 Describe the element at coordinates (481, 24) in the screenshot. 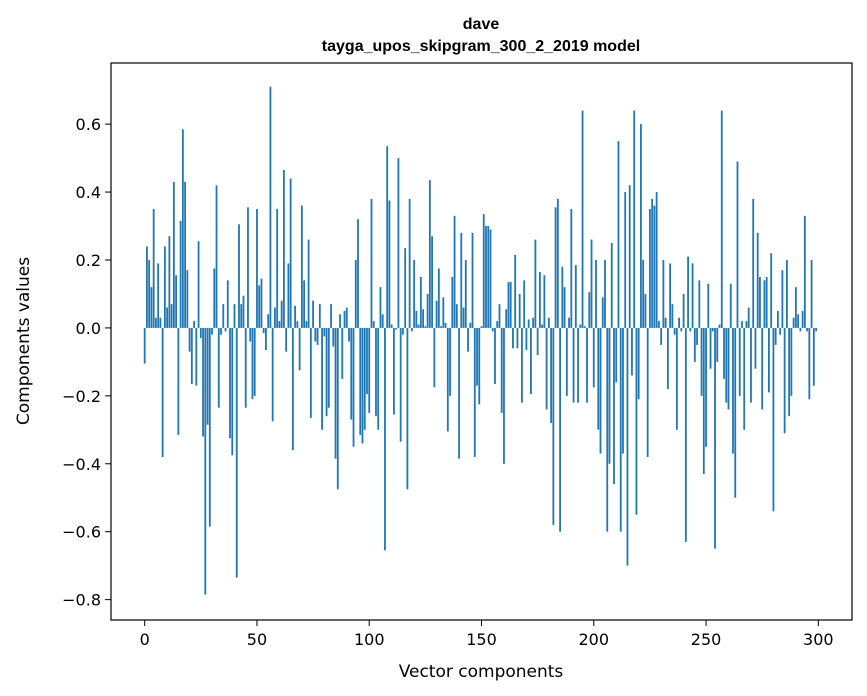

I see `chart-title-line1: dave` at that location.